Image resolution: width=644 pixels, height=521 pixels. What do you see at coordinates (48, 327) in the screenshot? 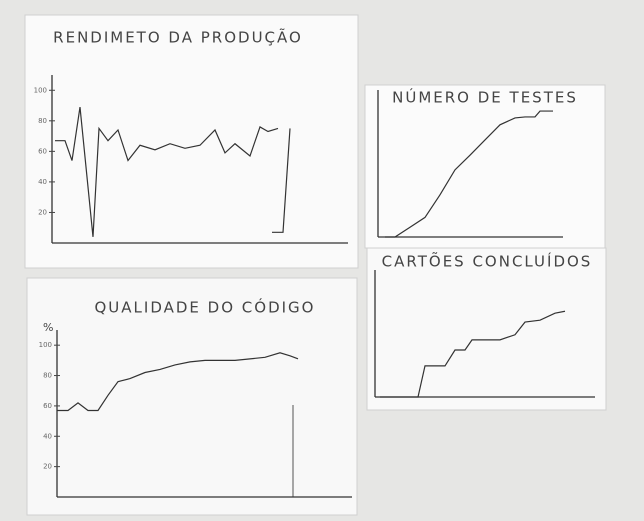
I see `y-axis-label: %` at bounding box center [48, 327].